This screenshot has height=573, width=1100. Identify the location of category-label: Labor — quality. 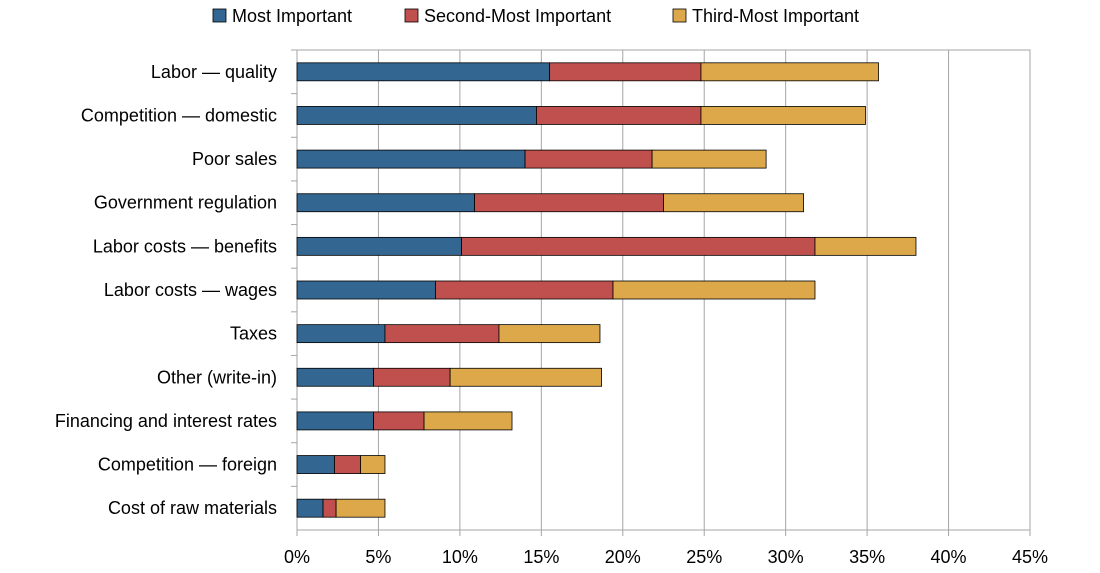
(214, 72).